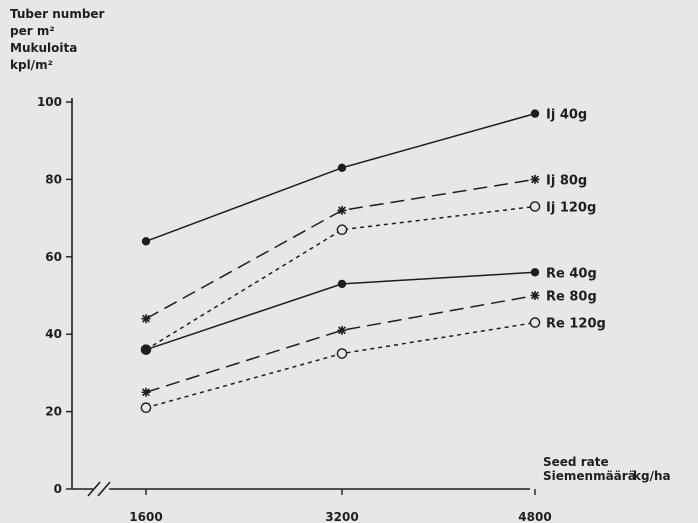  Describe the element at coordinates (145, 516) in the screenshot. I see `x-tick-label: 1600` at that location.